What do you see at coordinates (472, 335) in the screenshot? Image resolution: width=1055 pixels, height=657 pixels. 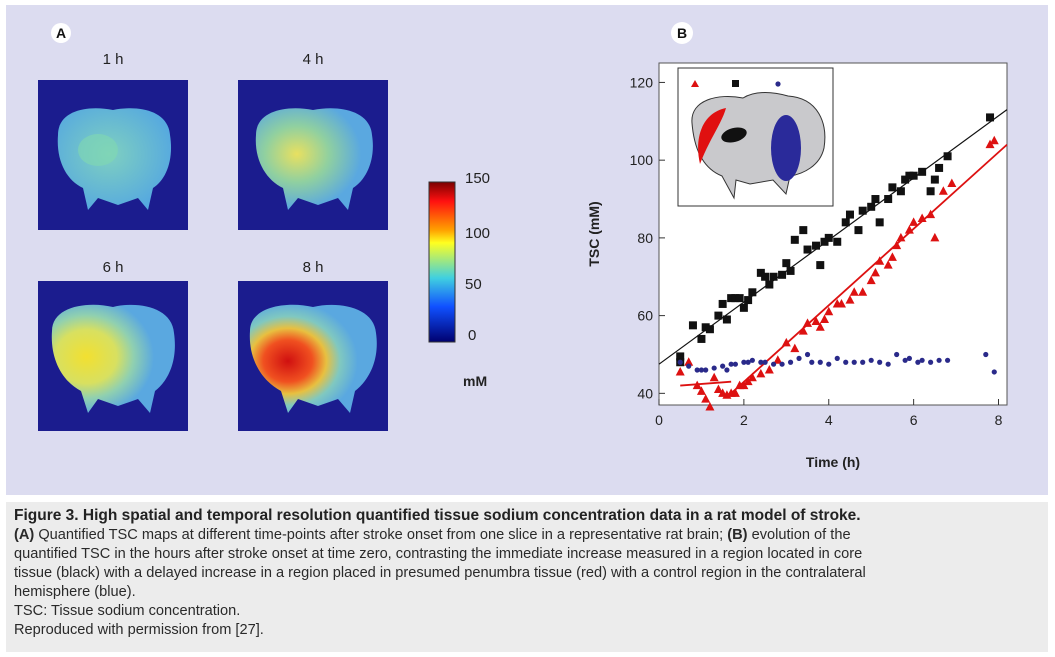 I see `colorbar-tick-0: 0` at bounding box center [472, 335].